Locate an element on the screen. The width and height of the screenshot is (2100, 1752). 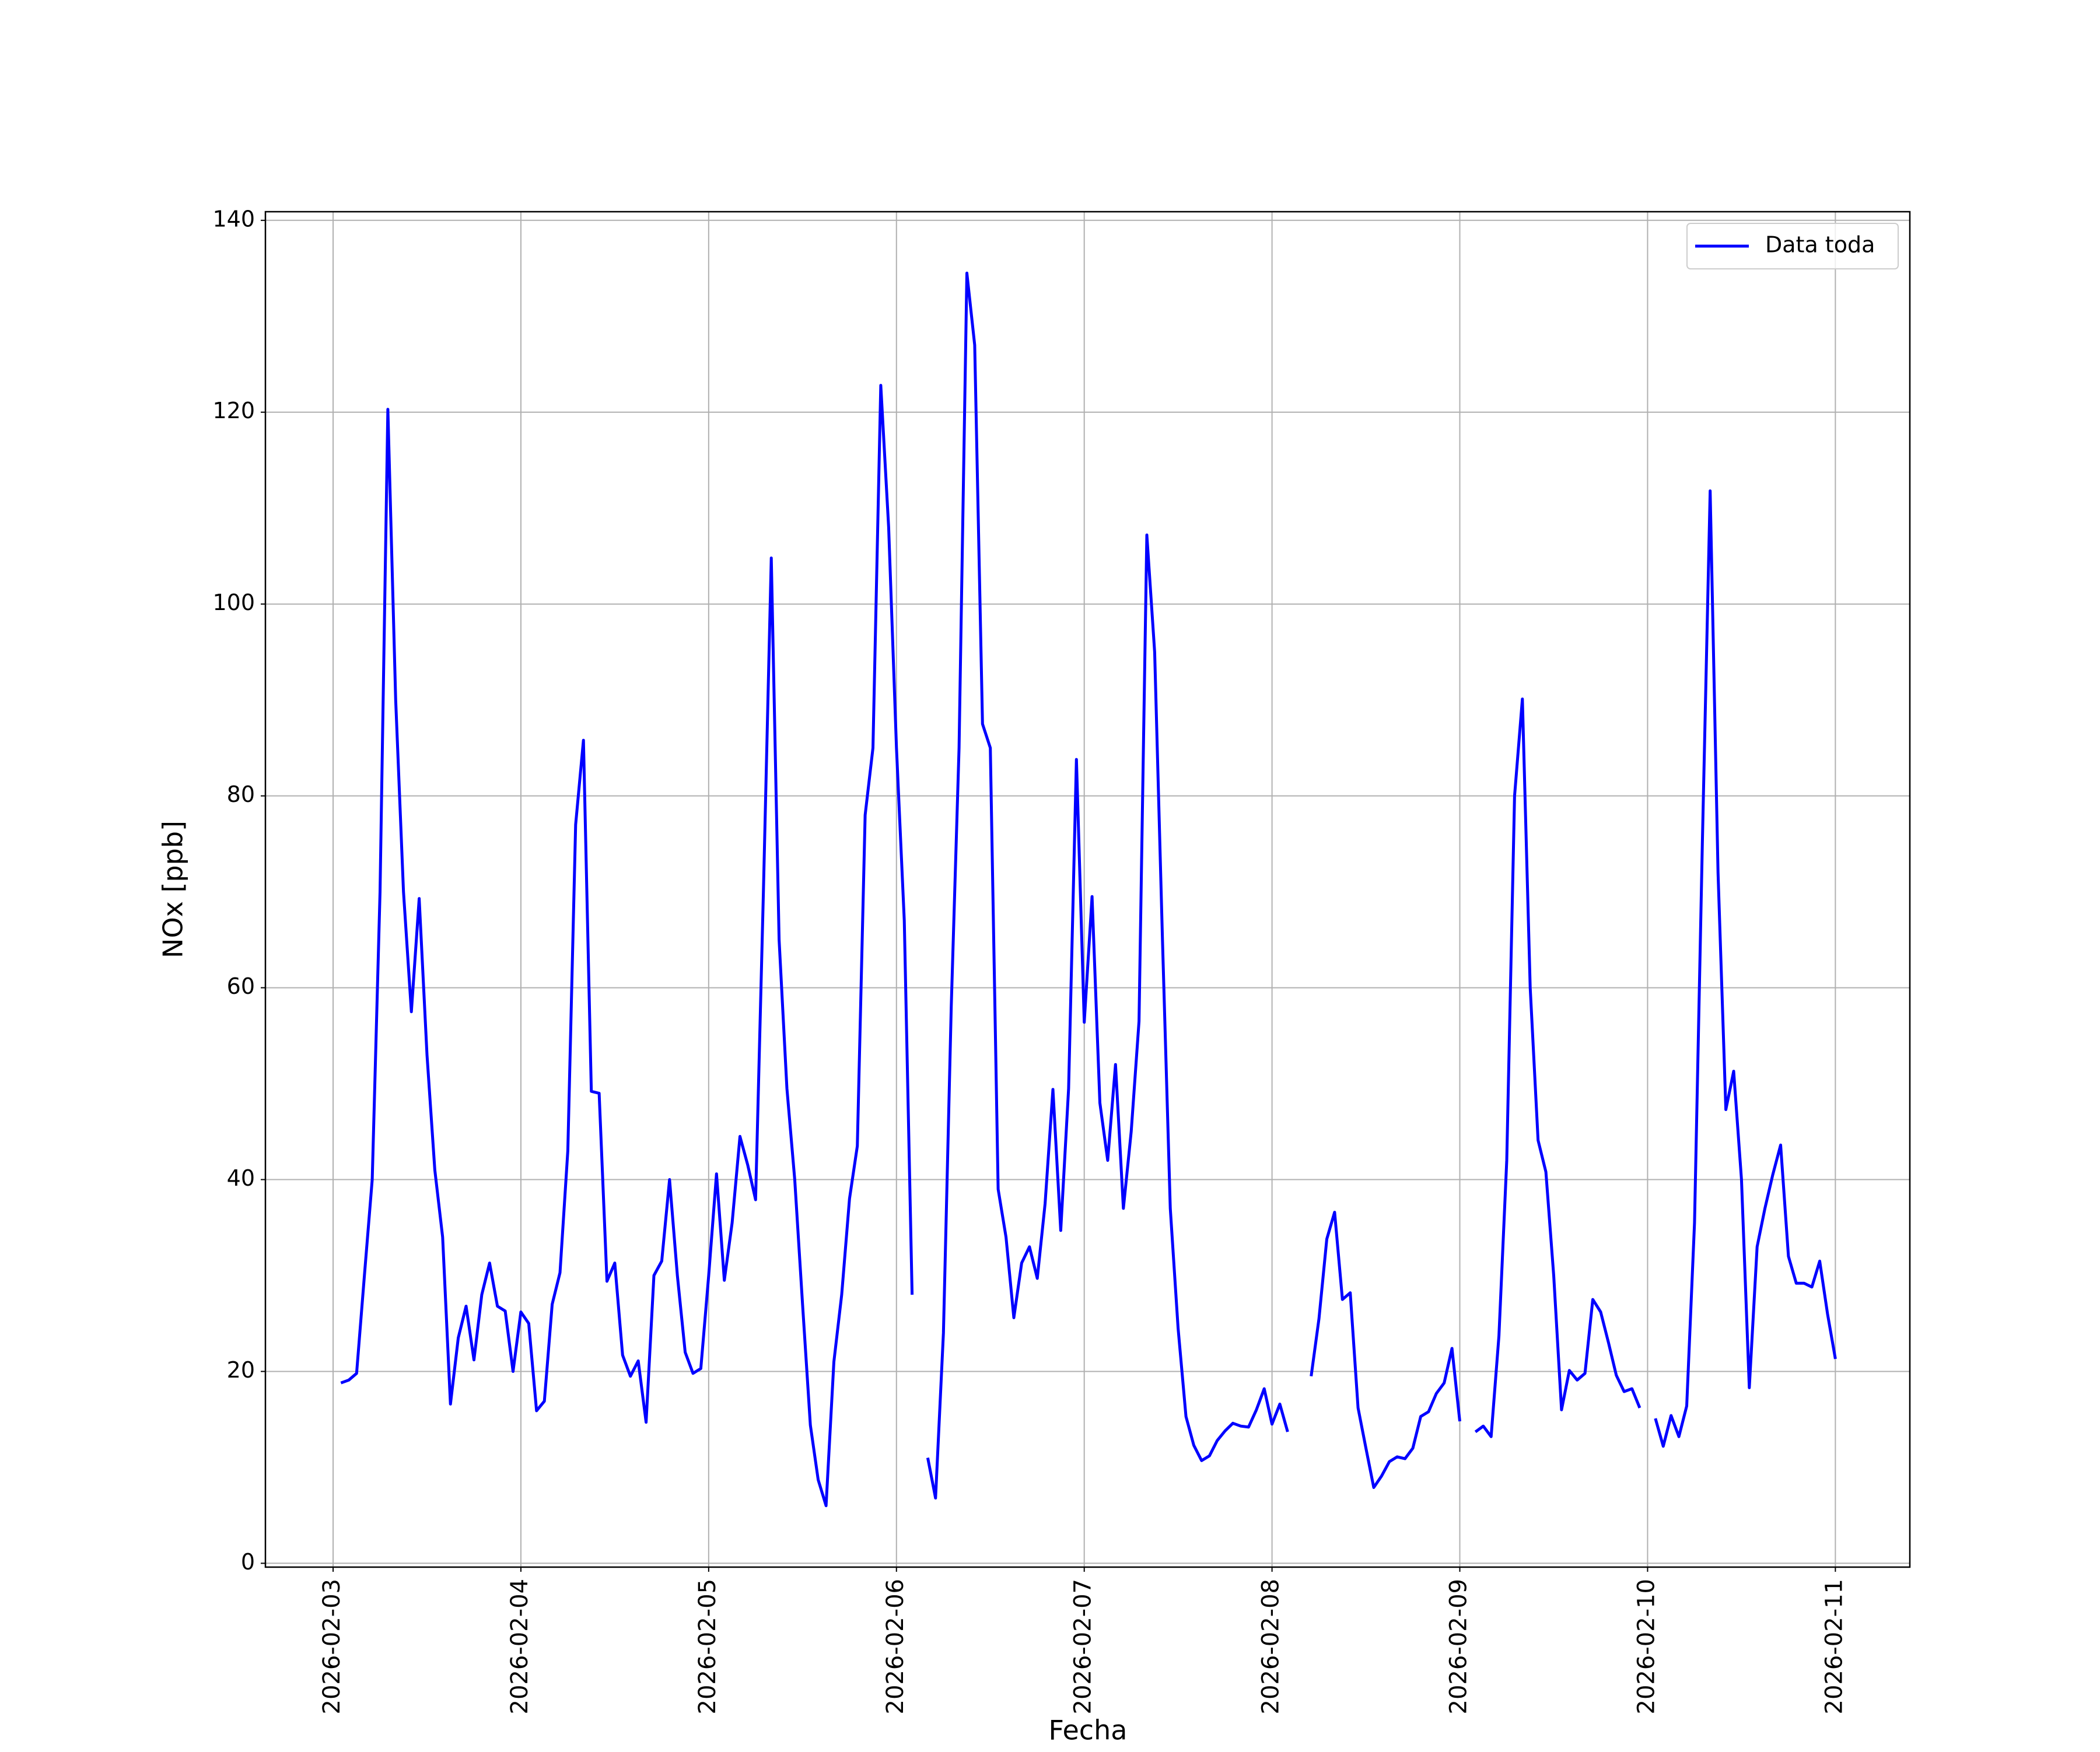
x-axis-label: Fecha is located at coordinates (1088, 1731).